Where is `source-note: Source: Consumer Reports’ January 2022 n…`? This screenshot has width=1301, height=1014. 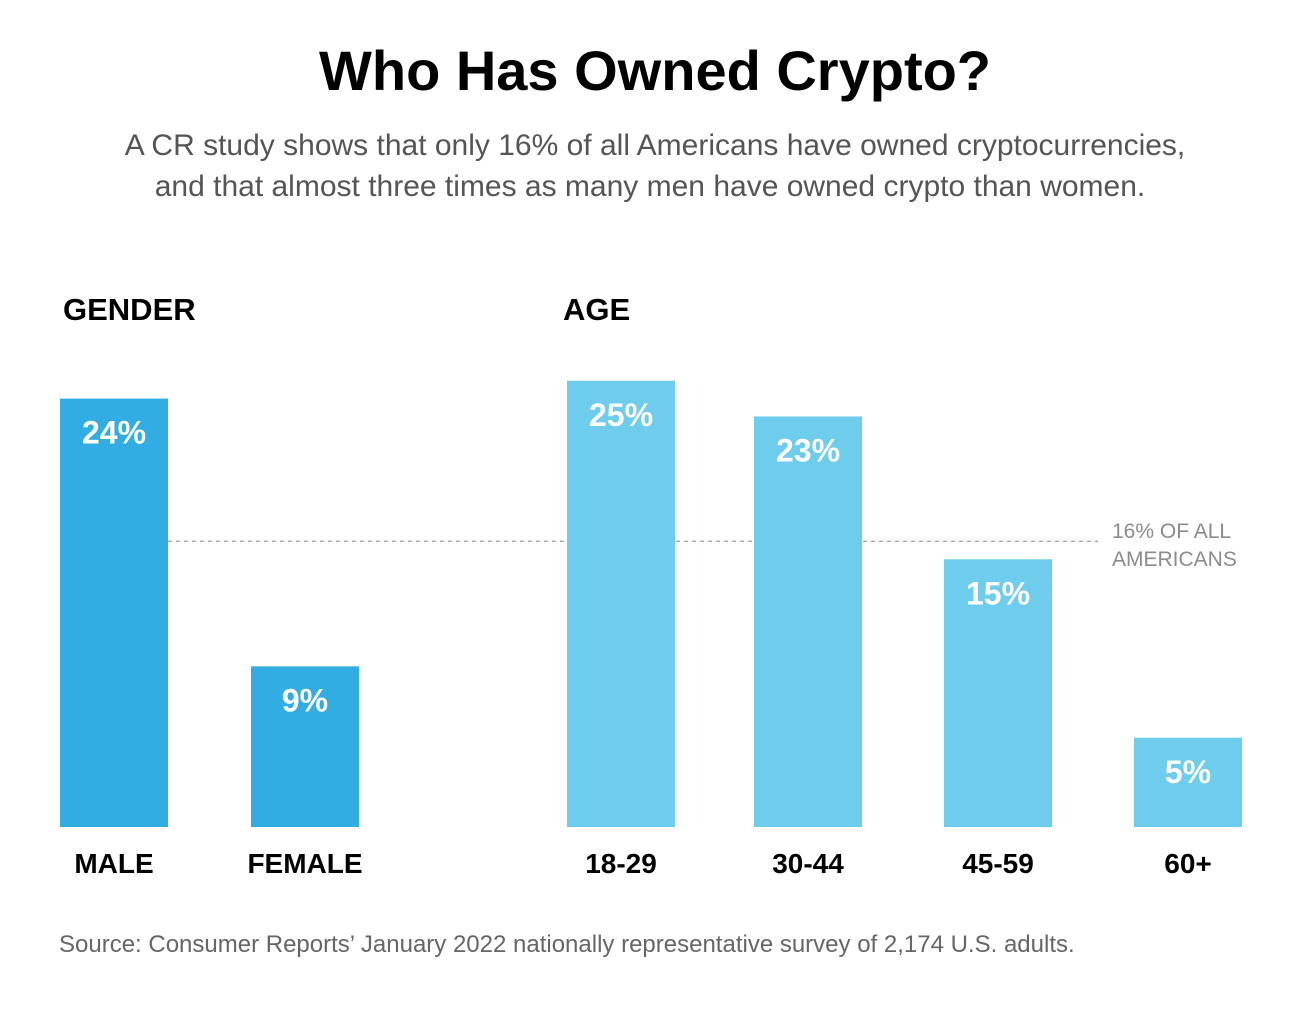 source-note: Source: Consumer Reports’ January 2022 n… is located at coordinates (567, 944).